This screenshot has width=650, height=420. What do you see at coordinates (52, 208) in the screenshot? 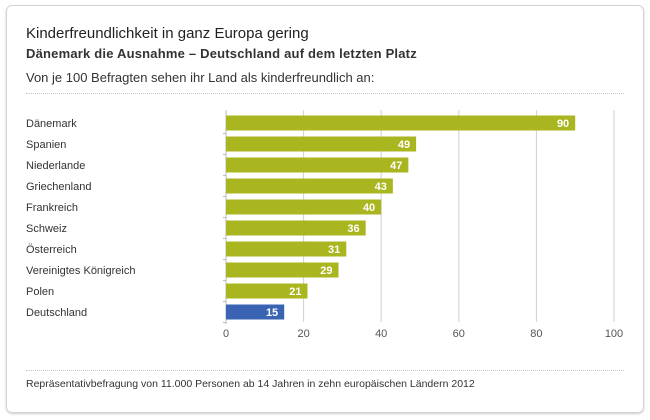
I see `category-label: Frankreich` at bounding box center [52, 208].